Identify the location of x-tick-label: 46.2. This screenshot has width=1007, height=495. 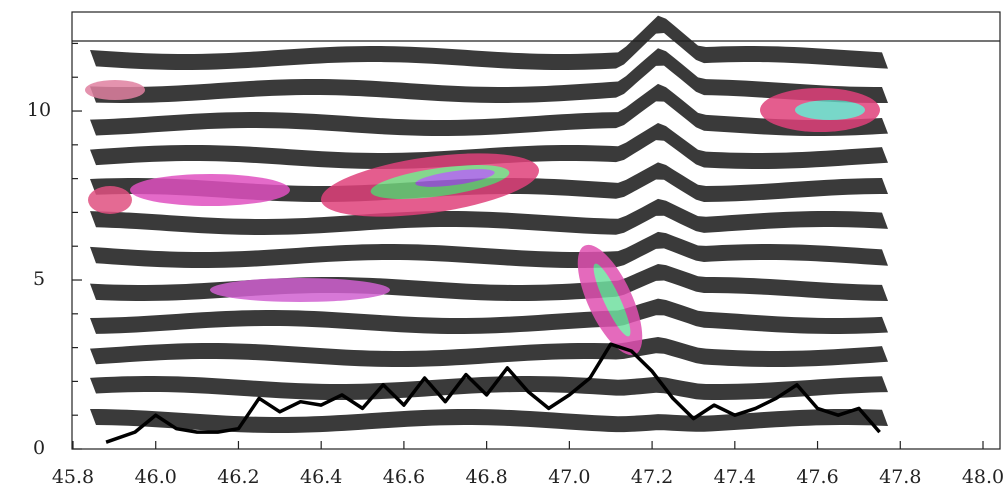
(238, 477).